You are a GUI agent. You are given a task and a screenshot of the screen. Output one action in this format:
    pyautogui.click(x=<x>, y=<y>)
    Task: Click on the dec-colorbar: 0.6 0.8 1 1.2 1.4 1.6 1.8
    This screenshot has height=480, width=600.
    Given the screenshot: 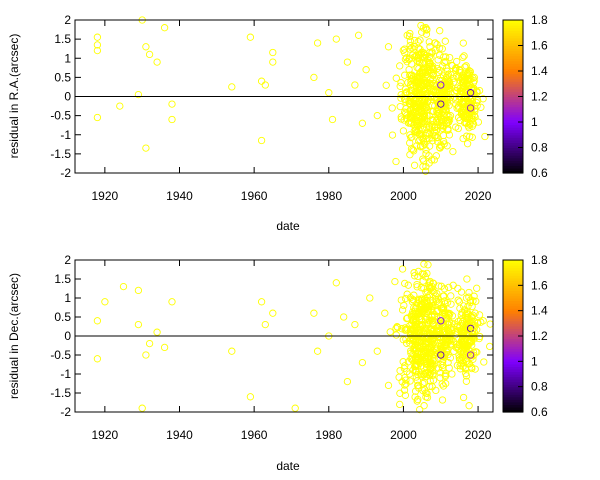 What is the action you would take?
    pyautogui.click(x=525, y=336)
    